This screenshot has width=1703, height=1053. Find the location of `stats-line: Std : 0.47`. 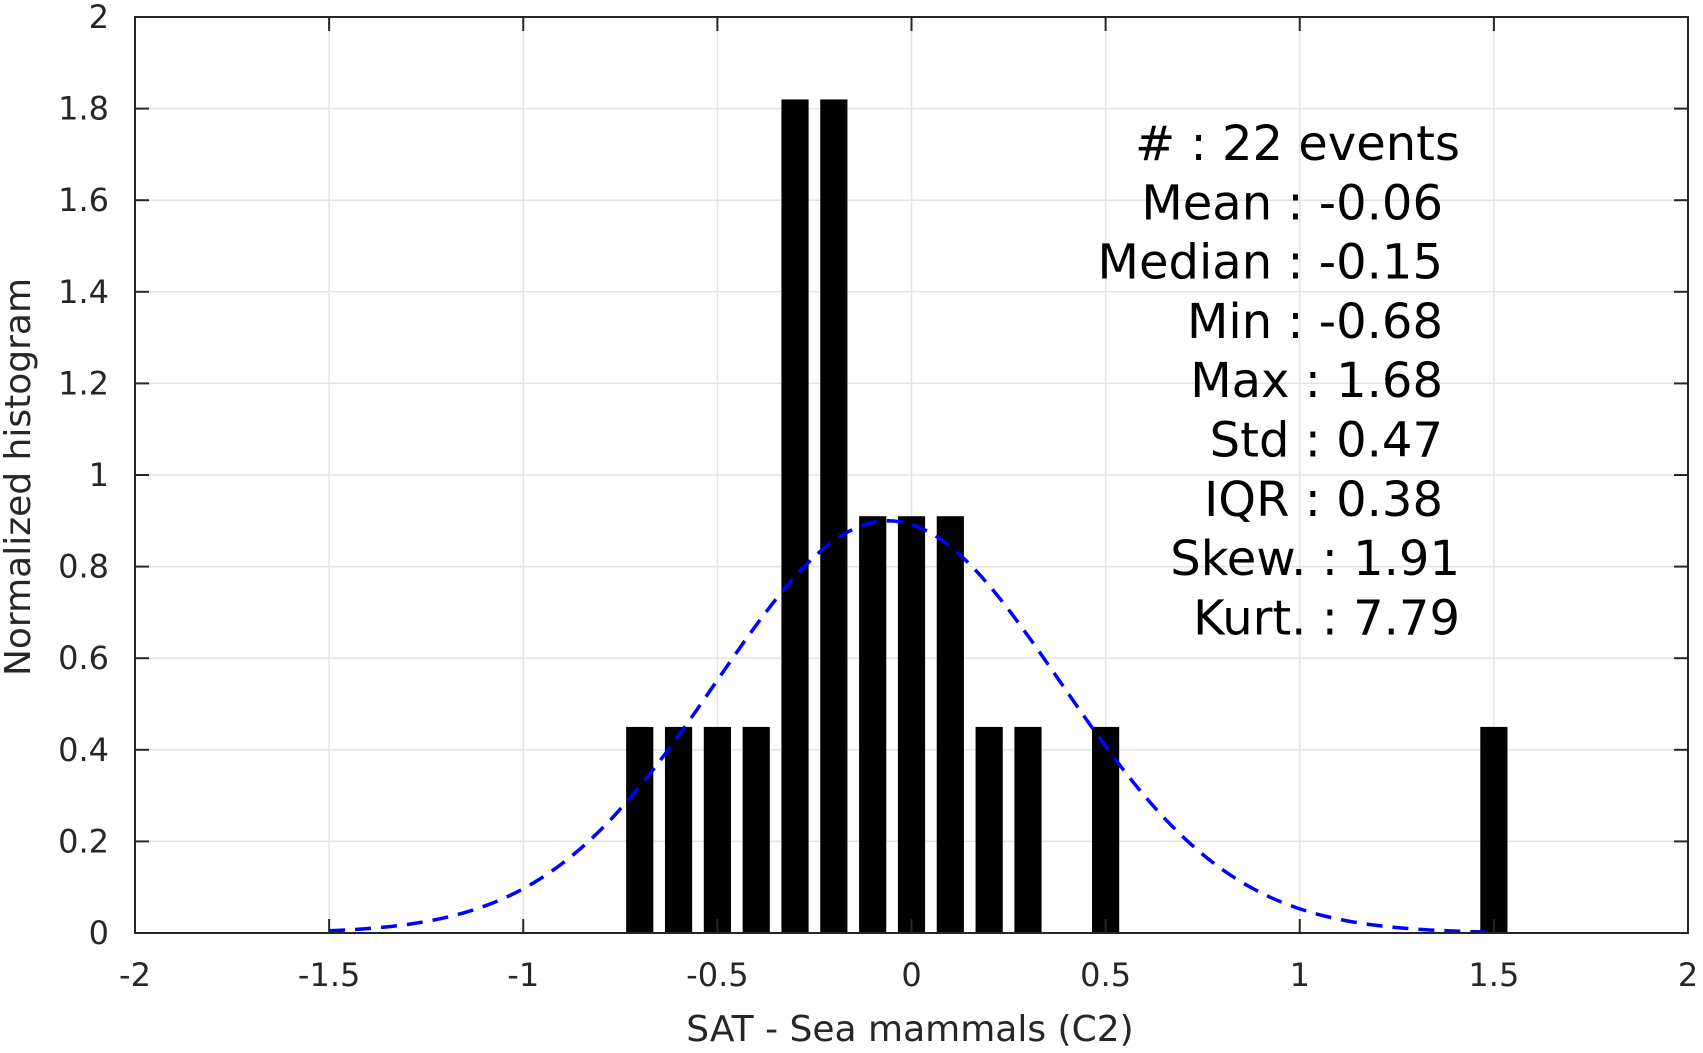

stats-line: Std : 0.47 is located at coordinates (1326, 441).